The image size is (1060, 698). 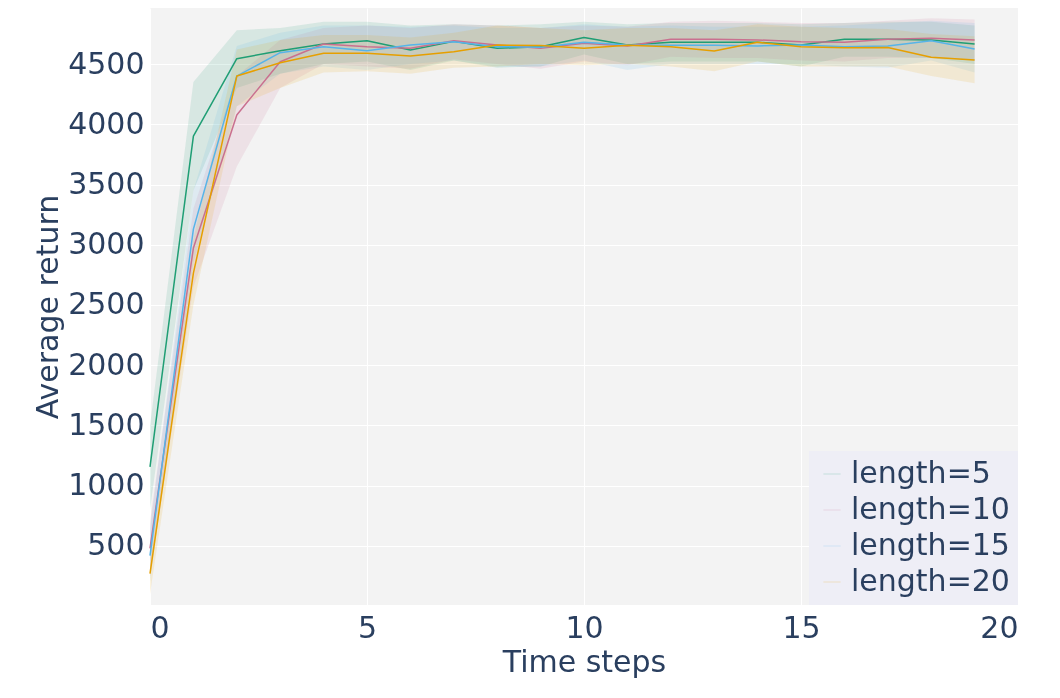 What do you see at coordinates (584, 627) in the screenshot?
I see `x-tick-label: 10` at bounding box center [584, 627].